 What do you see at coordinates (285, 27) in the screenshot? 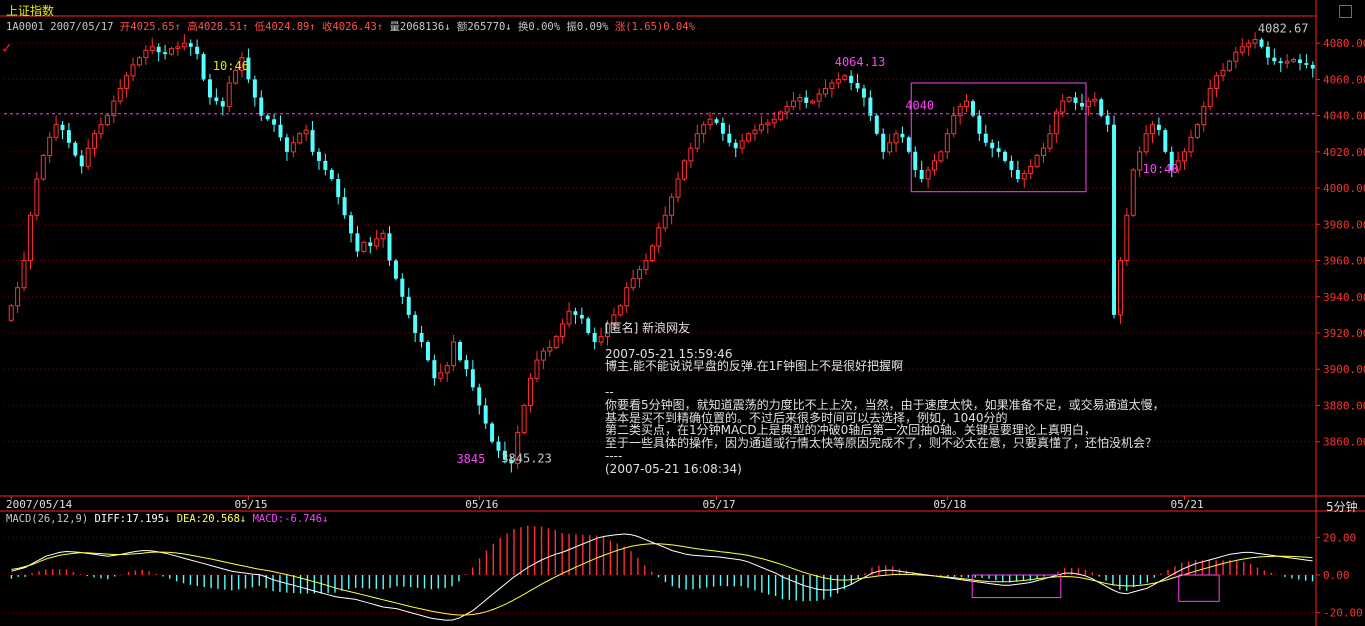
I see `quote-stat: 低4024.89↑` at bounding box center [285, 27].